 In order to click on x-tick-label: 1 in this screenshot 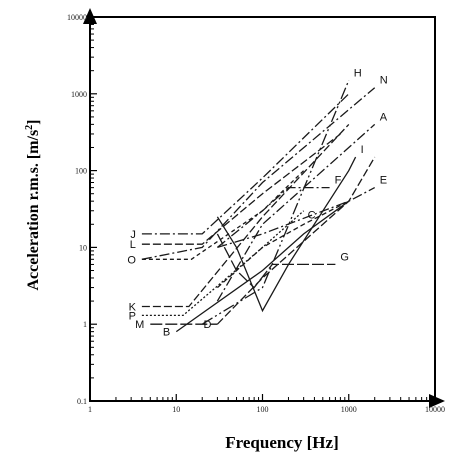, I will do `click(90, 409)`.